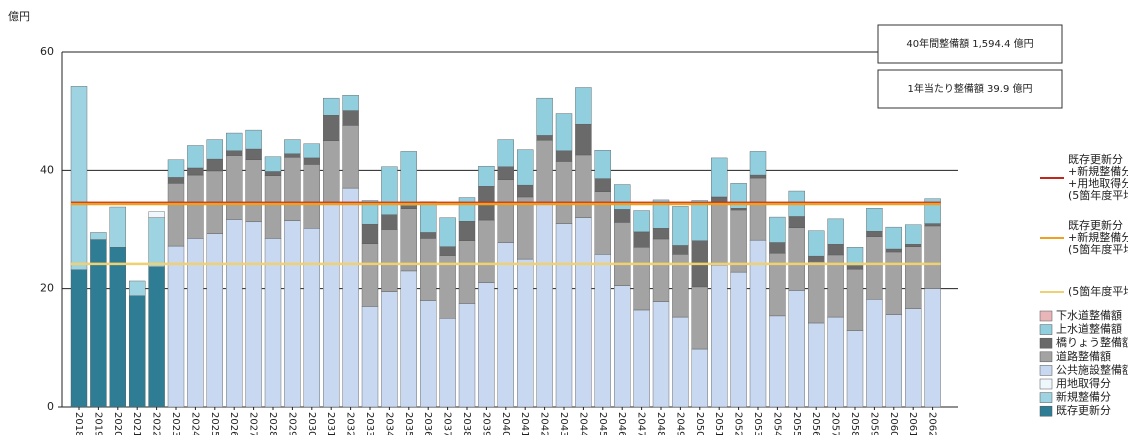  Describe the element at coordinates (1083, 356) in the screenshot. I see `legend-label: 道路整備額` at that location.